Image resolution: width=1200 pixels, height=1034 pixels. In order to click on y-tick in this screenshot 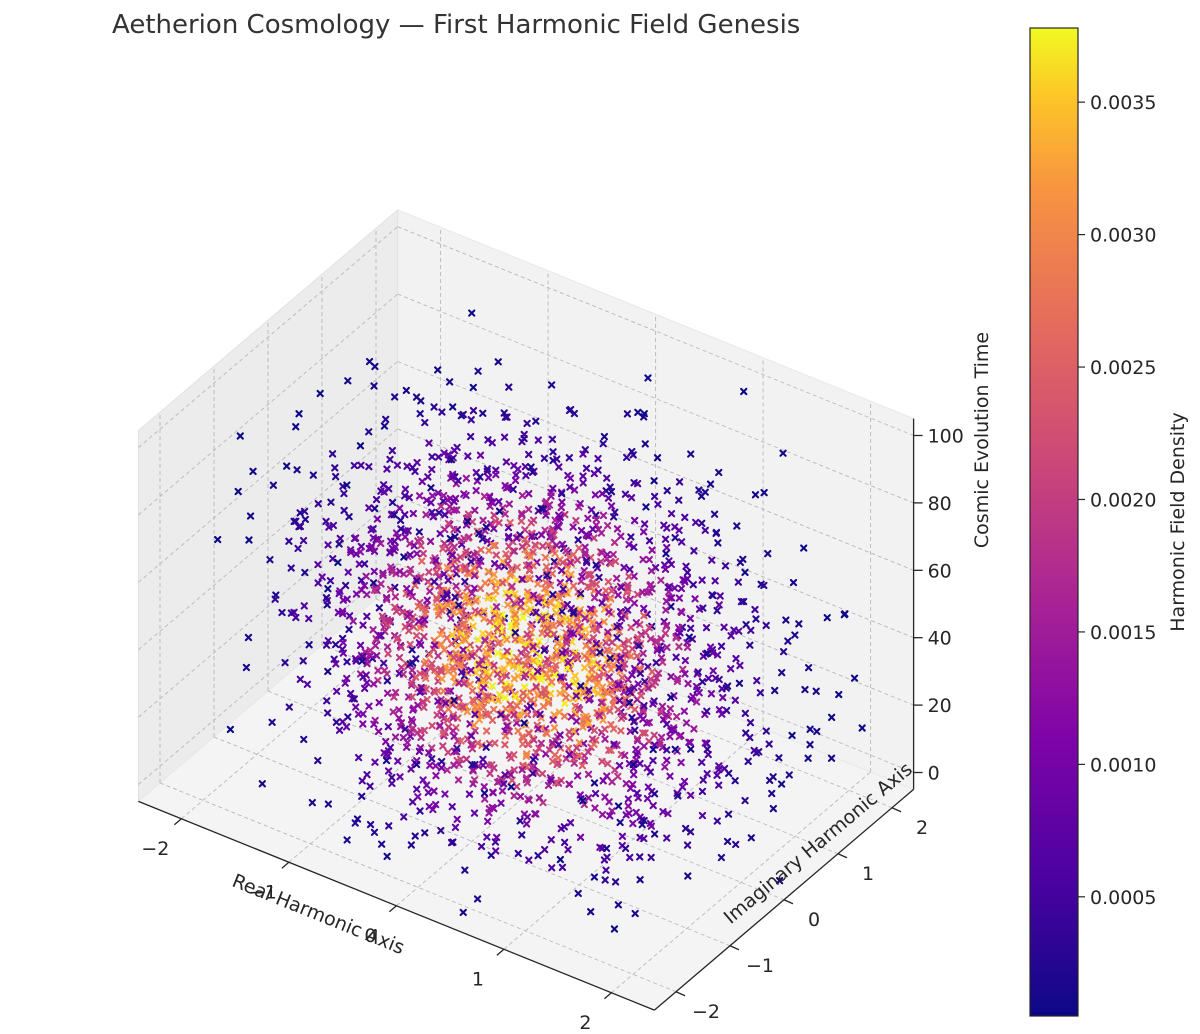, I will do `click(788, 902)`.